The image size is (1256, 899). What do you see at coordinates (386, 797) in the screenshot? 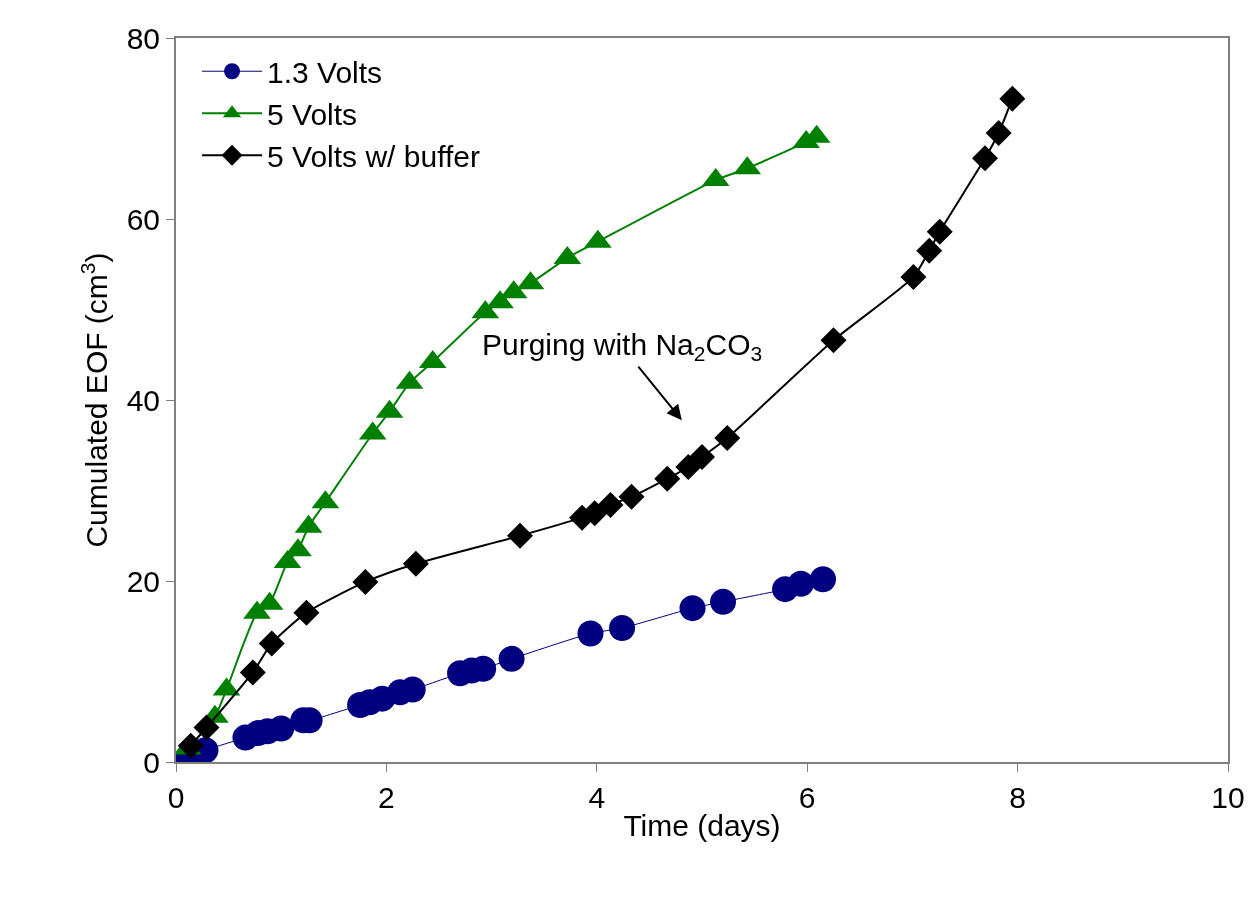
I see `x-tick-label: 2` at bounding box center [386, 797].